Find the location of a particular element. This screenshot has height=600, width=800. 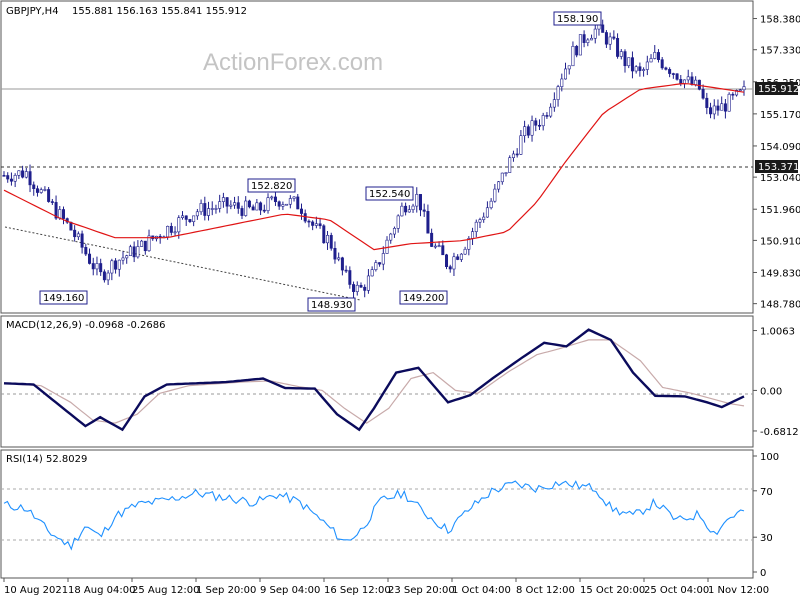

svg-text: 158.190 is located at coordinates (577, 19).